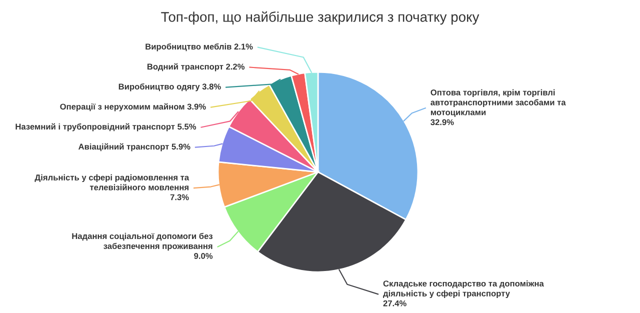 This screenshot has height=313, width=640. What do you see at coordinates (498, 103) in the screenshot?
I see `slice-label: Оптова торгівля, крім торгівлі автотранспортними засобами та мотоциклами` at bounding box center [498, 103].